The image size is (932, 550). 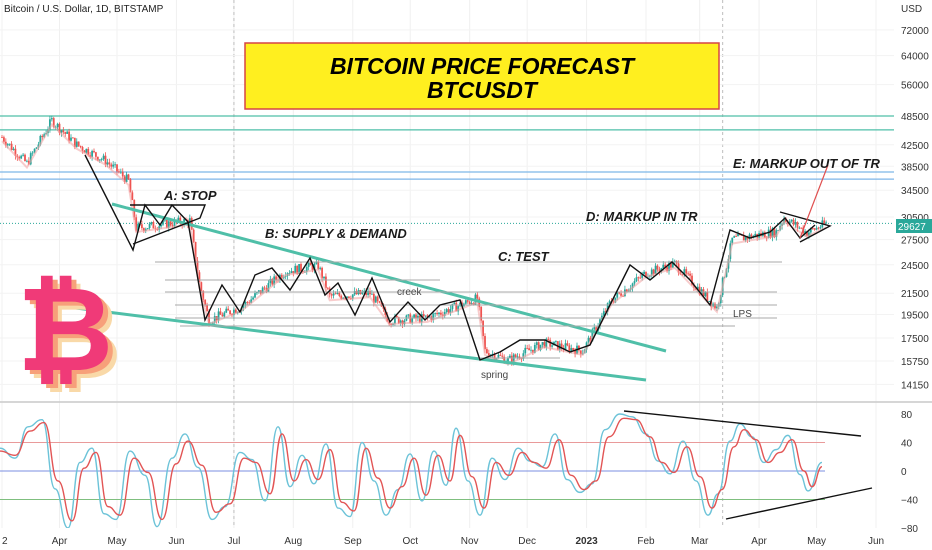 What do you see at coordinates (117, 541) in the screenshot?
I see `x-tick-label: May` at bounding box center [117, 541].